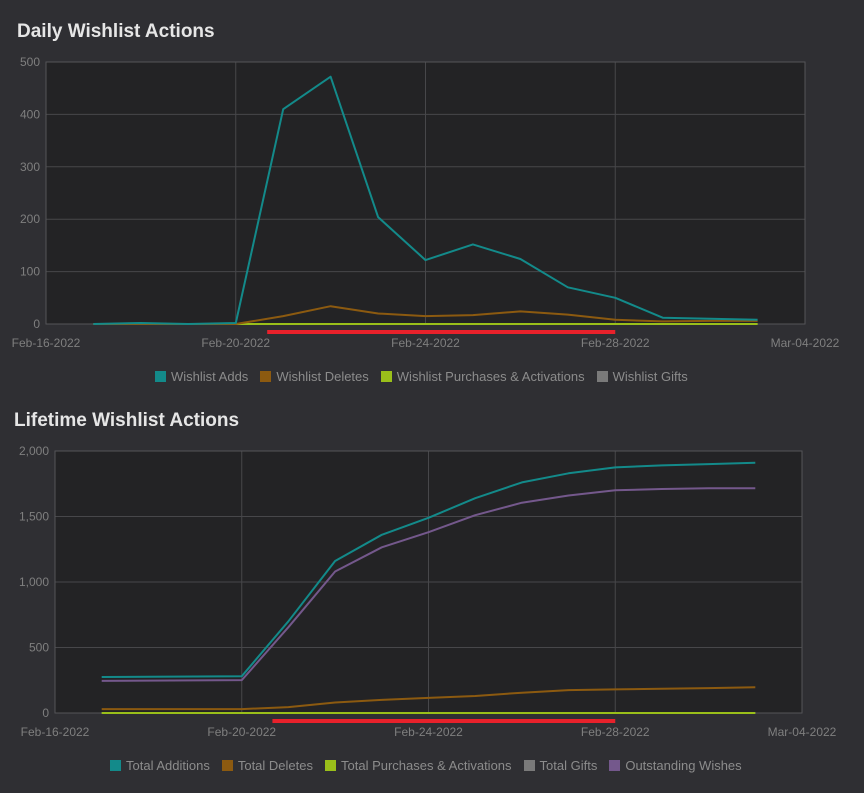  Describe the element at coordinates (116, 31) in the screenshot. I see `daily-chart-title: Daily Wishlist Actions` at that location.